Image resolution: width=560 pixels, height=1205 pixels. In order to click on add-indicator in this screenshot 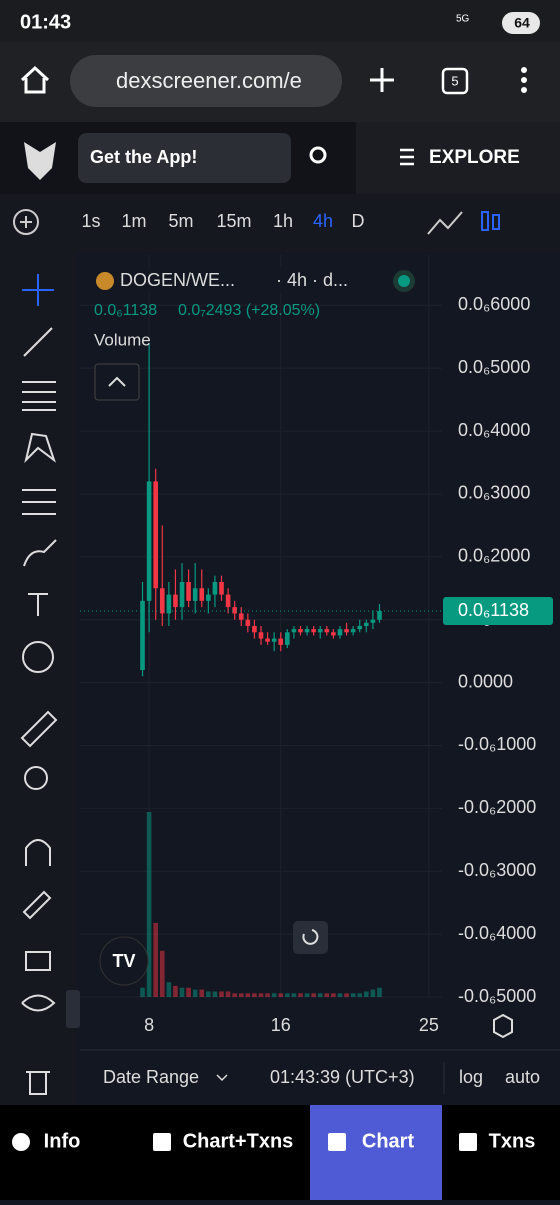, I will do `click(26, 222)`.